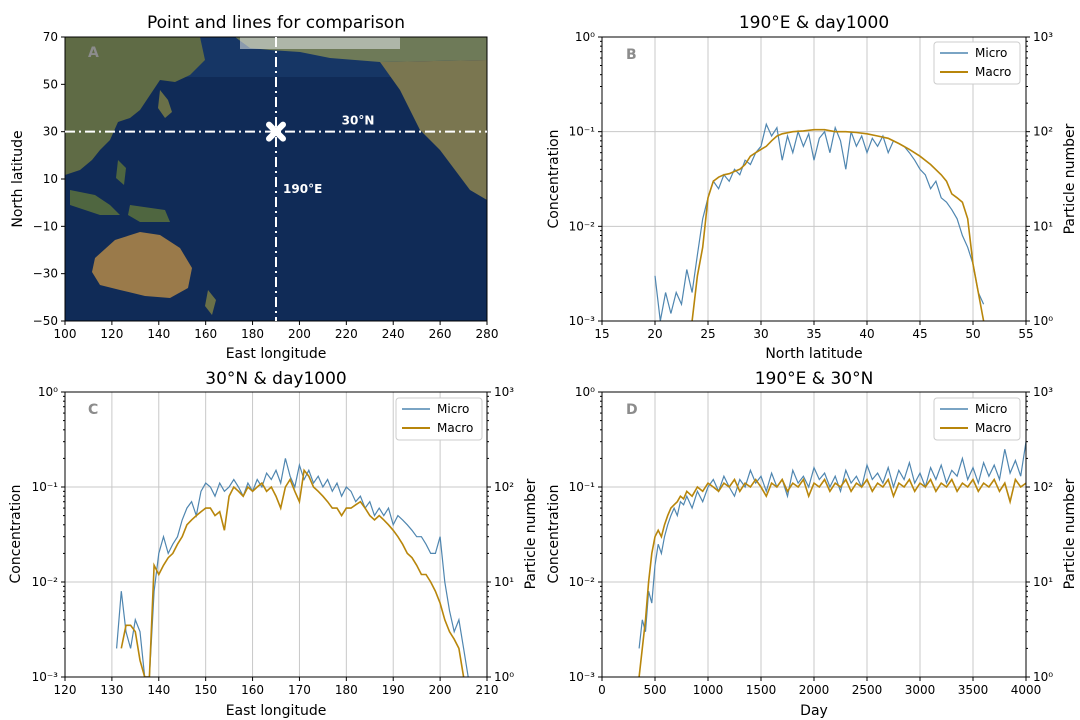 The height and width of the screenshot is (720, 1080). What do you see at coordinates (761, 690) in the screenshot?
I see `x-tick-label: 1500` at bounding box center [761, 690].